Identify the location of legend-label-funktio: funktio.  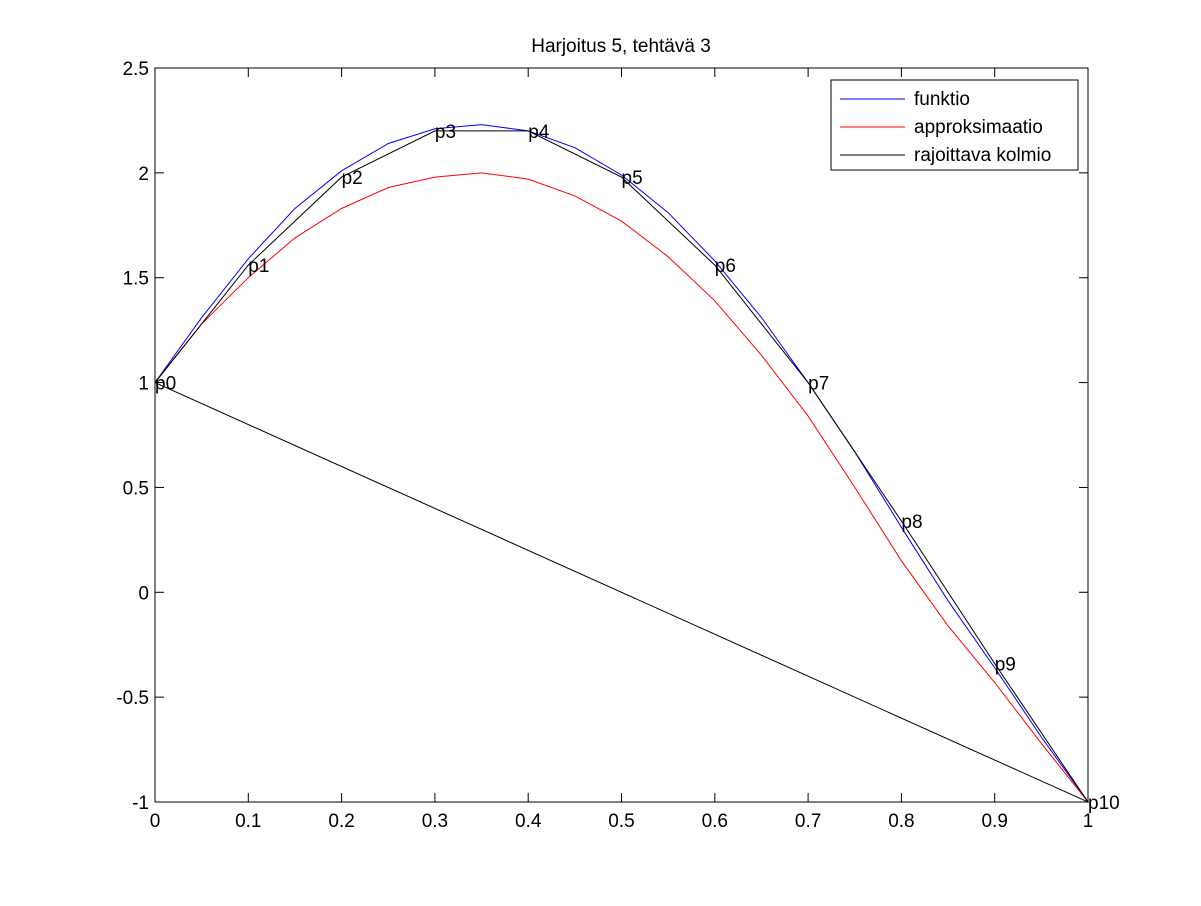
(942, 99).